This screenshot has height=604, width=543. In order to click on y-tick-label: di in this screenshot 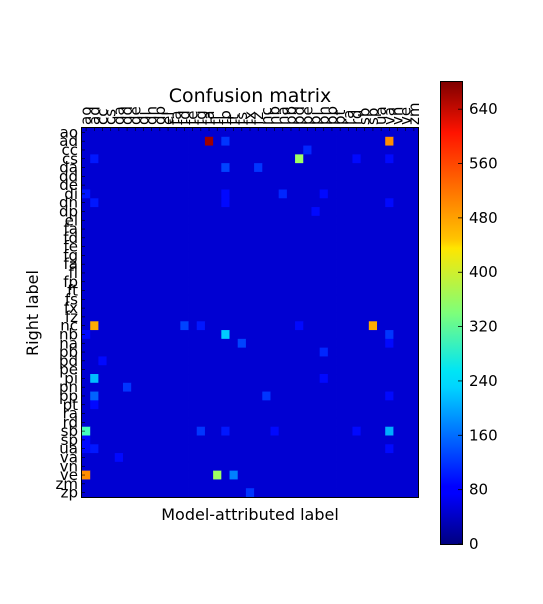, I will do `click(71, 194)`.